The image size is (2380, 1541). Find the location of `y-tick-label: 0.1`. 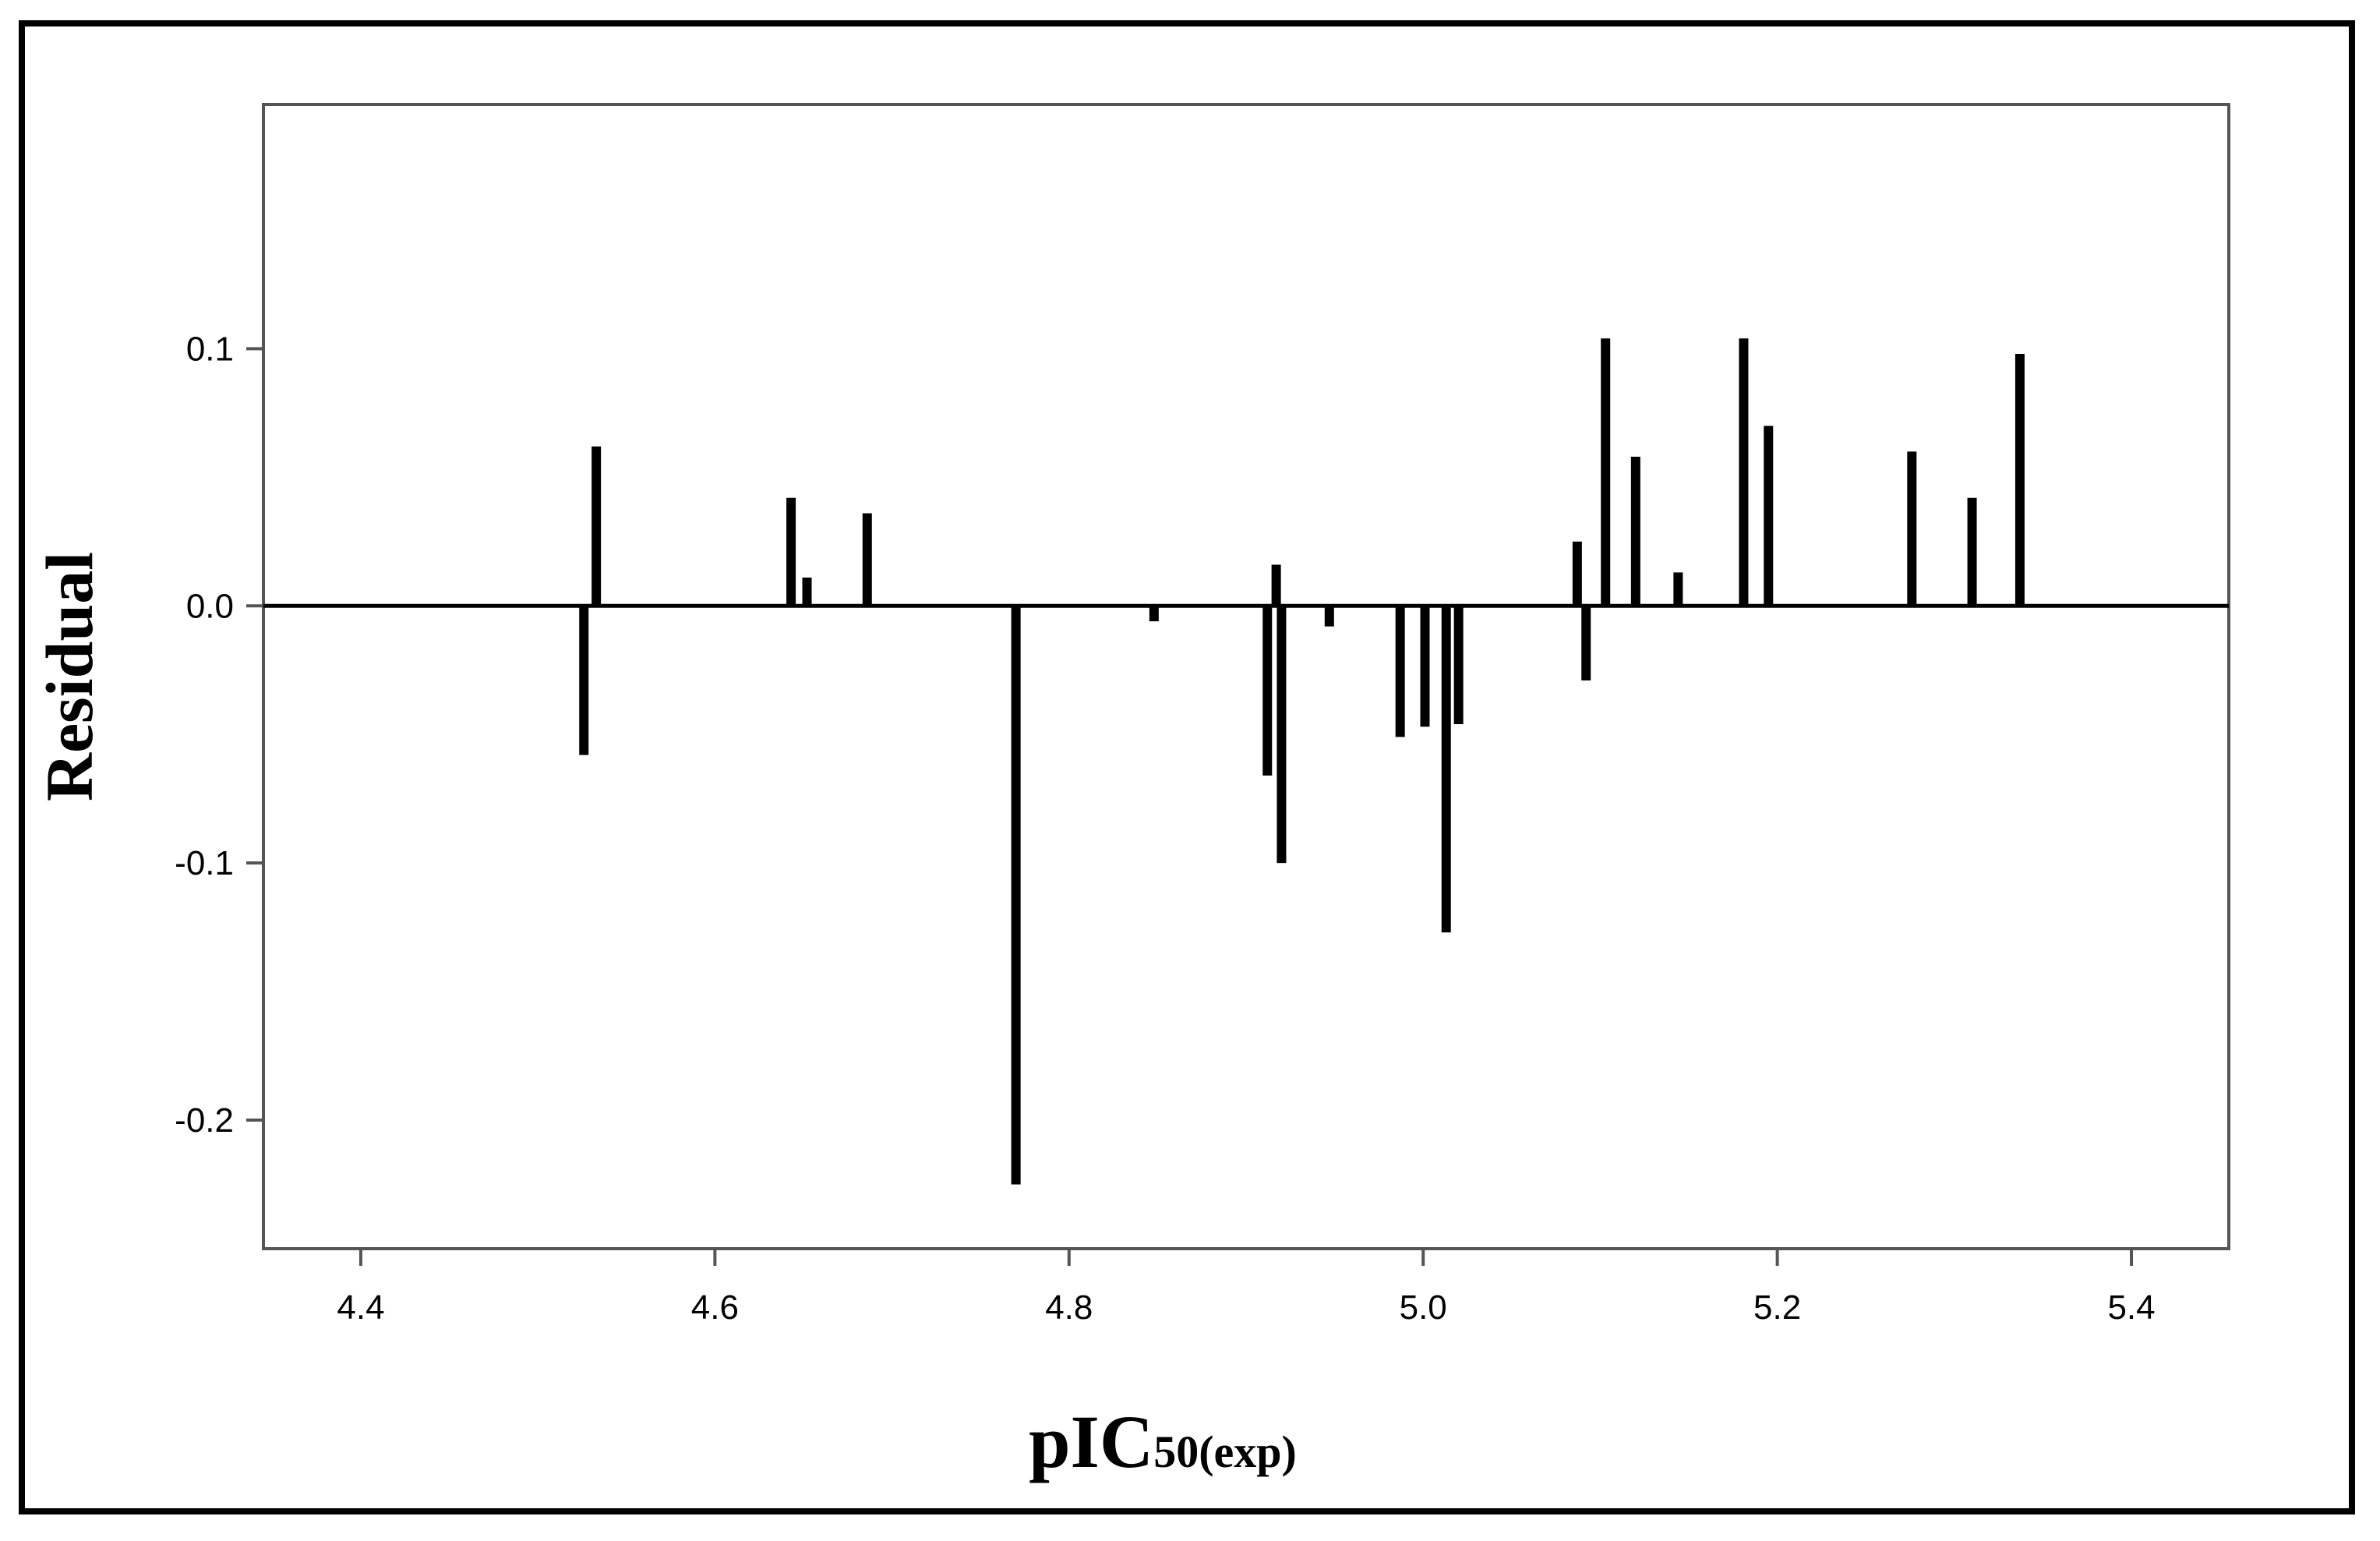

y-tick-label: 0.1 is located at coordinates (210, 349).